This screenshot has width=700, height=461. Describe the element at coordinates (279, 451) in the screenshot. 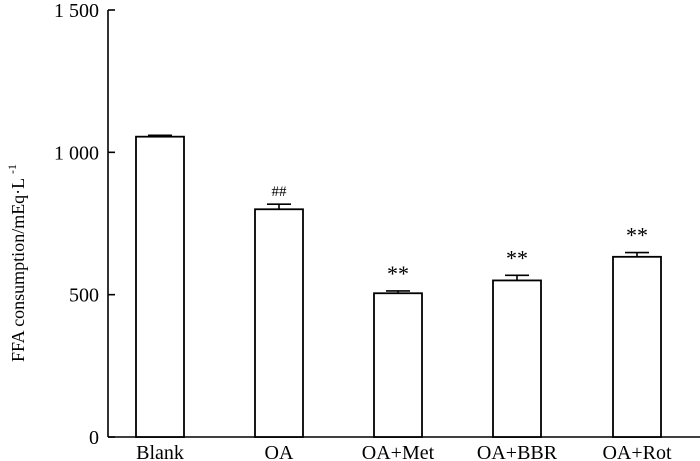

I see `x-category-label: OA` at that location.